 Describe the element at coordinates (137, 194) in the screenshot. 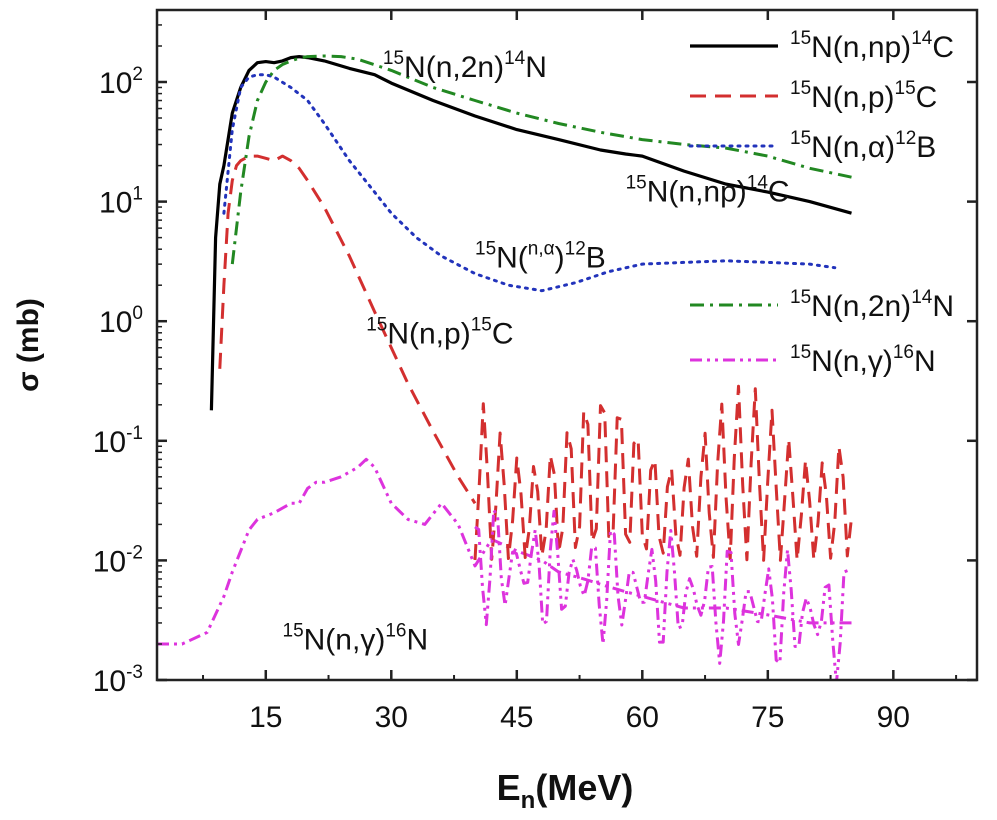

I see `y-tick-exponent: 1` at that location.